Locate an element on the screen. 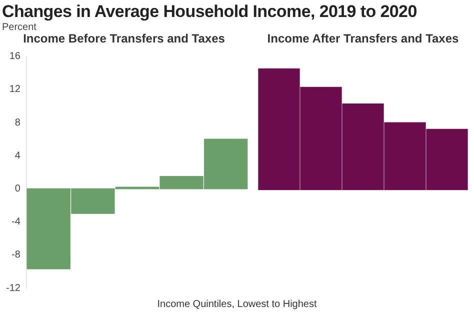 This screenshot has height=316, width=474. y-axis-title: Percent is located at coordinates (19, 27).